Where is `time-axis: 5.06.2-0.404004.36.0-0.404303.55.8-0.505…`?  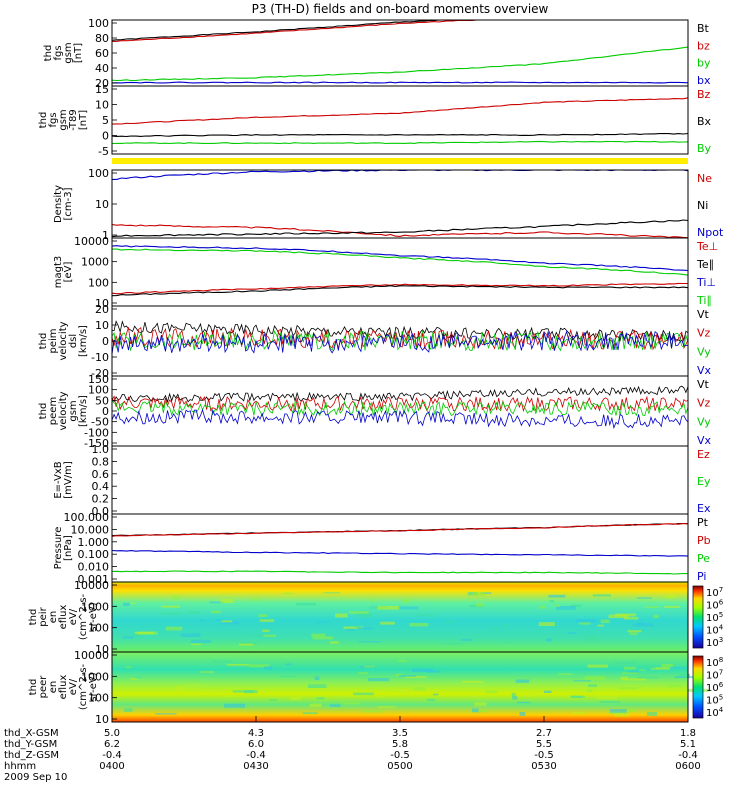 time-axis: 5.06.2-0.404004.36.0-0.404303.55.8-0.505… is located at coordinates (352, 749).